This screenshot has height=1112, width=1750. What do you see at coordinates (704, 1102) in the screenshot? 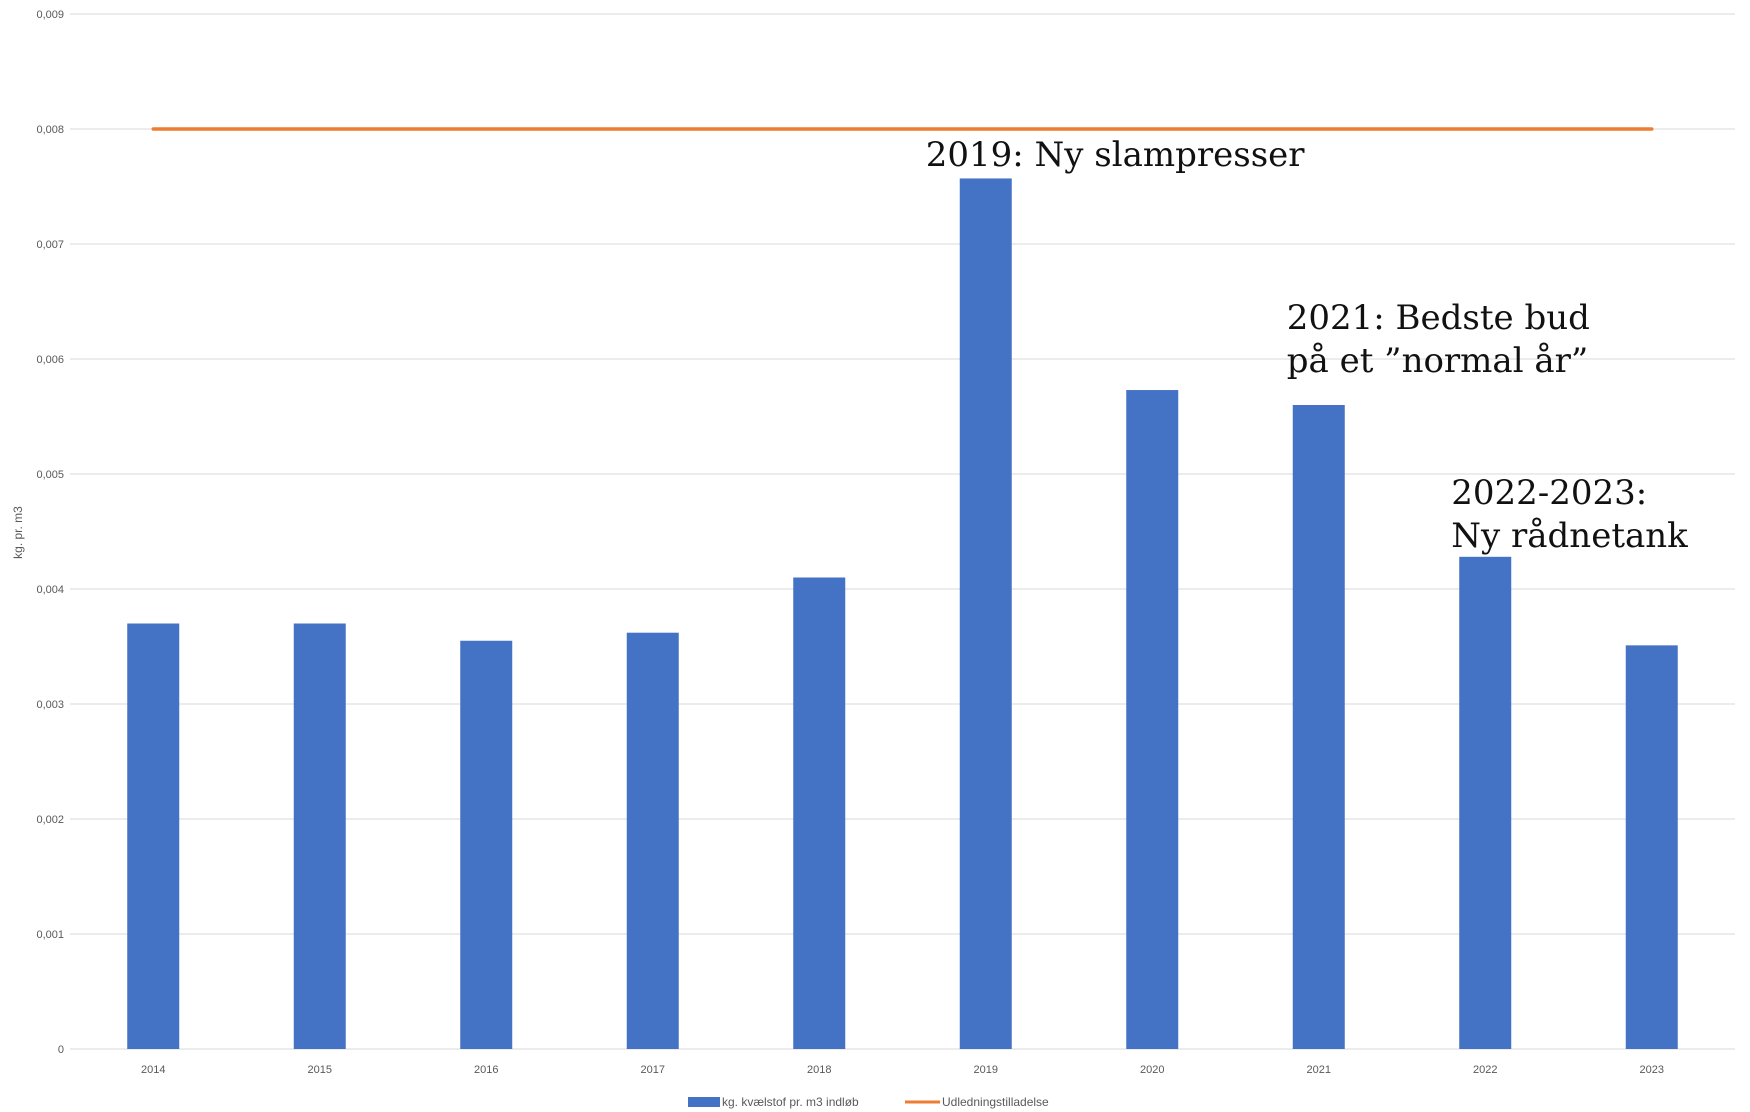
I see `legend-swatch-bar` at bounding box center [704, 1102].